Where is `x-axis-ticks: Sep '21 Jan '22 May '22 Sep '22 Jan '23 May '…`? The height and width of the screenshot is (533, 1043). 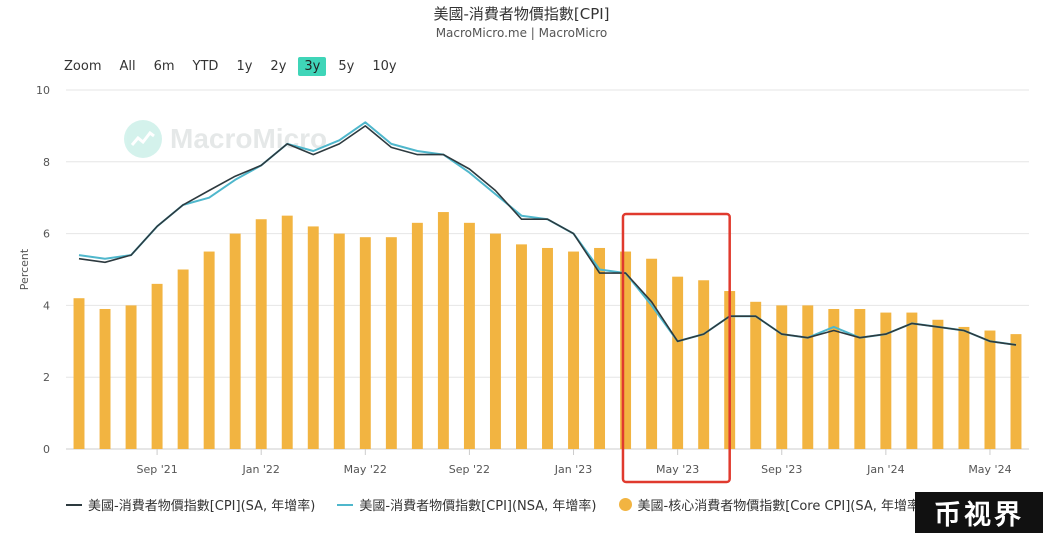 x-axis-ticks: Sep '21 Jan '22 May '22 Sep '22 Jan '23 May '… is located at coordinates (574, 462).